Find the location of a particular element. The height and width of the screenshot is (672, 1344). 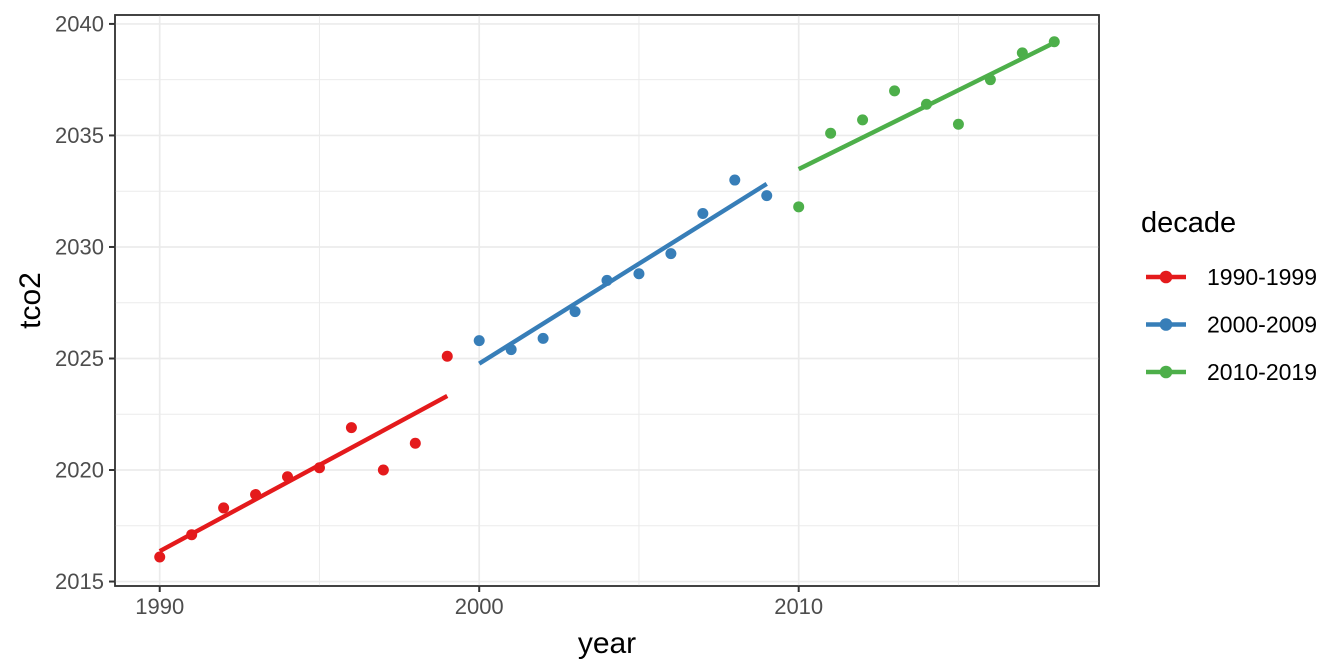

legend: decade 1990-1999 2000-2009 2010-2019 is located at coordinates (1229, 296).